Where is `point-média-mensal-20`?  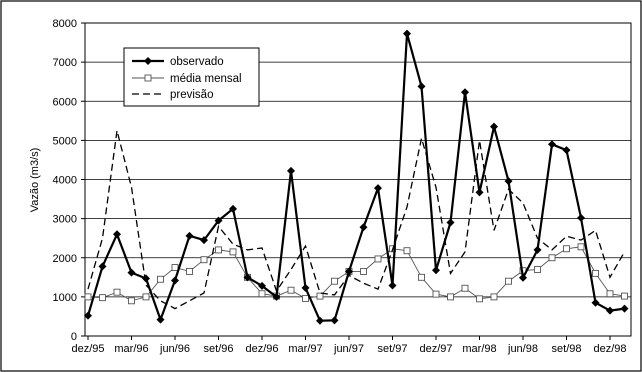 point-média-mensal-20 is located at coordinates (378, 259).